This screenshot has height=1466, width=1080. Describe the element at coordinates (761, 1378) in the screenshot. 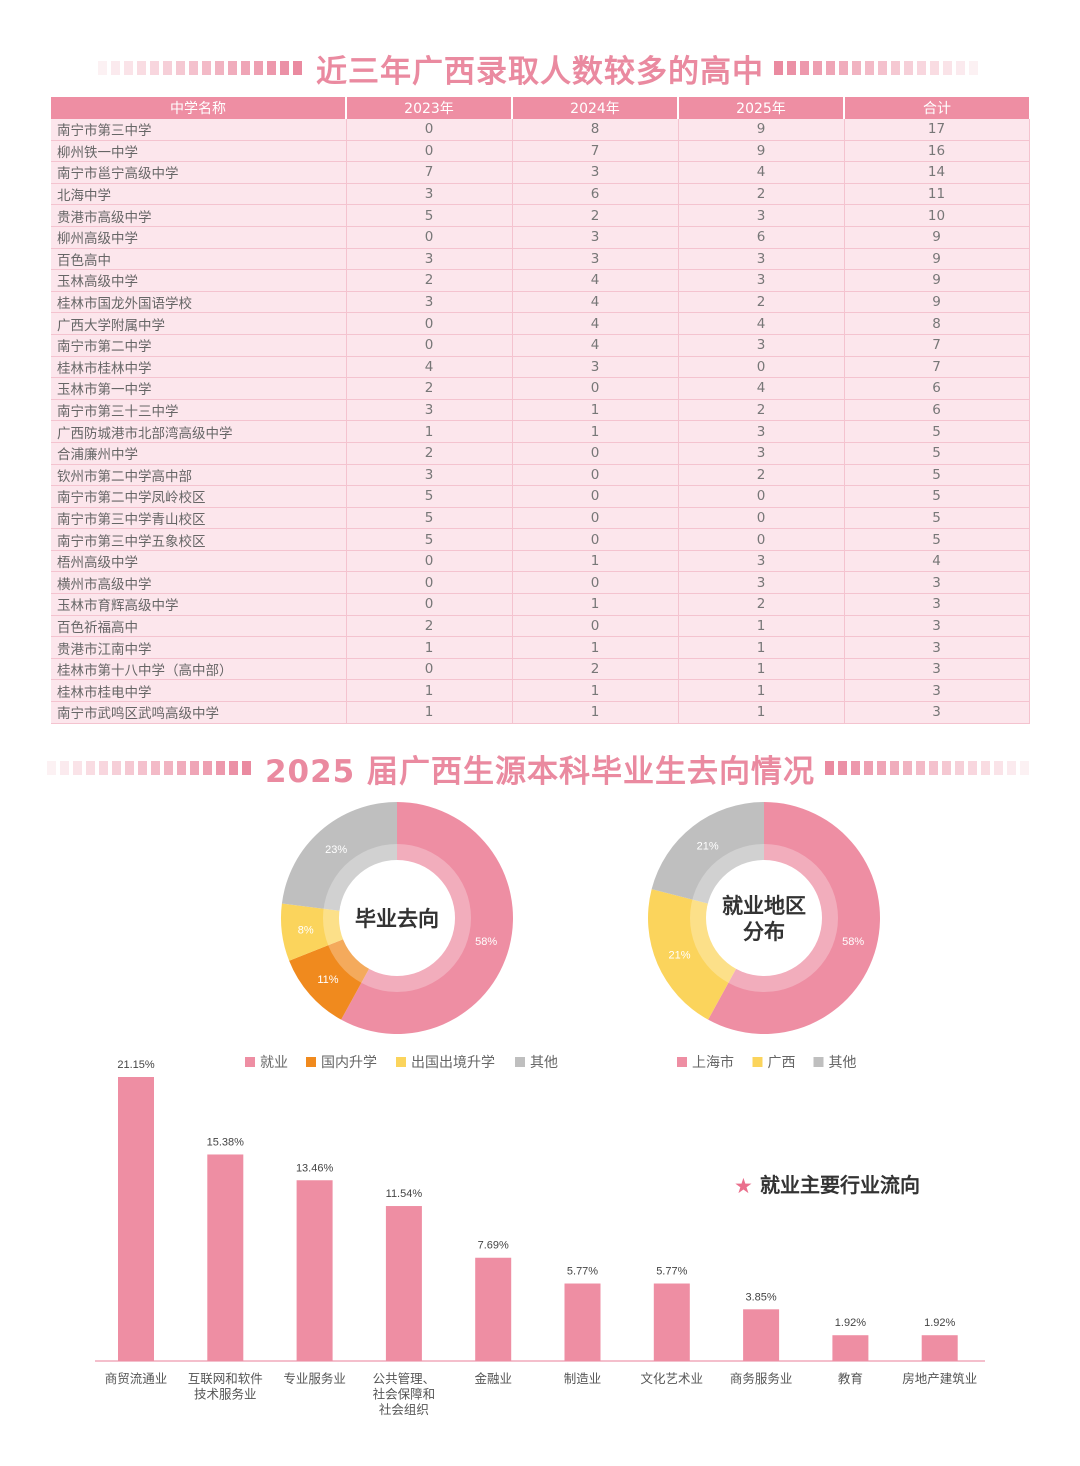

I see `category-label: 商务服务业` at that location.